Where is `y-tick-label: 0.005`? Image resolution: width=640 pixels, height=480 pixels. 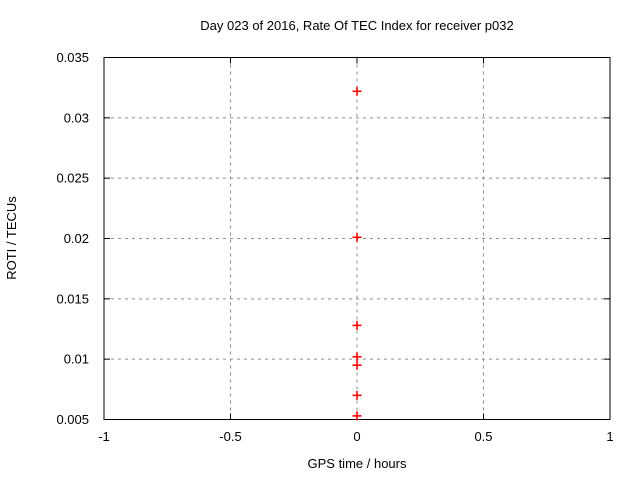
y-tick-label: 0.005 is located at coordinates (72, 419).